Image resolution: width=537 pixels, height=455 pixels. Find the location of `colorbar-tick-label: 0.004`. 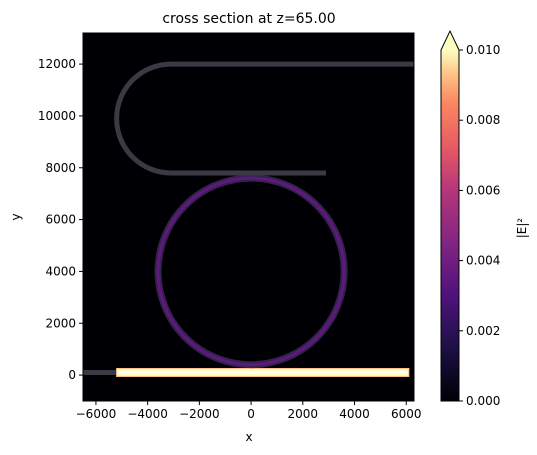

colorbar-tick-label: 0.004 is located at coordinates (483, 261).